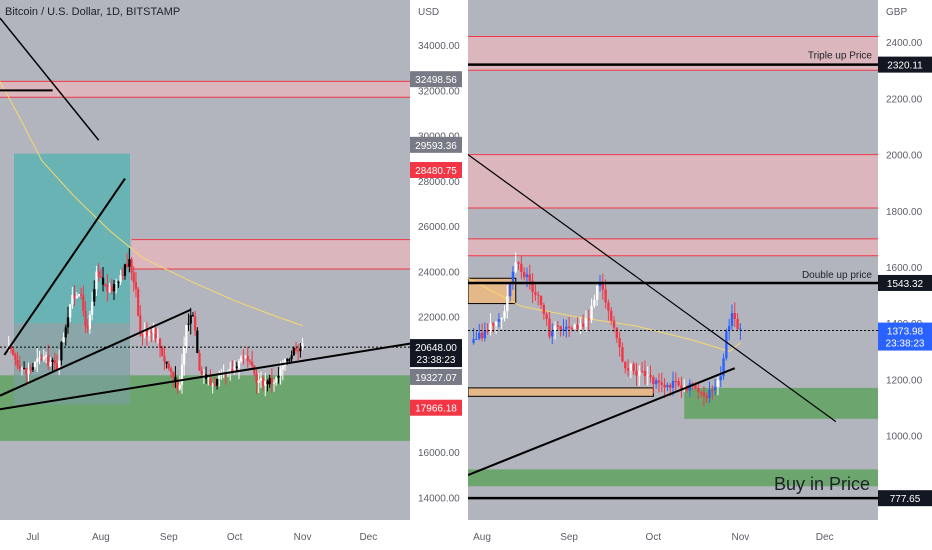 The height and width of the screenshot is (550, 932). What do you see at coordinates (438, 275) in the screenshot?
I see `price-axis` at bounding box center [438, 275].